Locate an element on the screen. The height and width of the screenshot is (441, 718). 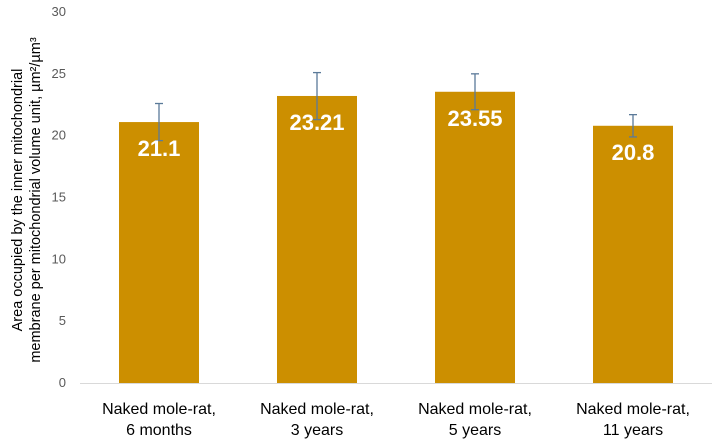
y-tick-label: 30 is located at coordinates (59, 11).